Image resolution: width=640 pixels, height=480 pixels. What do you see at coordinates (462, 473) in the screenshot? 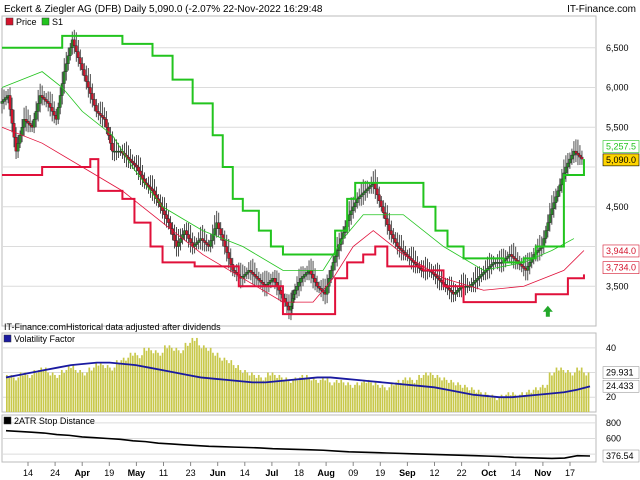
I see `x-axis-tick-label: 22` at bounding box center [462, 473].